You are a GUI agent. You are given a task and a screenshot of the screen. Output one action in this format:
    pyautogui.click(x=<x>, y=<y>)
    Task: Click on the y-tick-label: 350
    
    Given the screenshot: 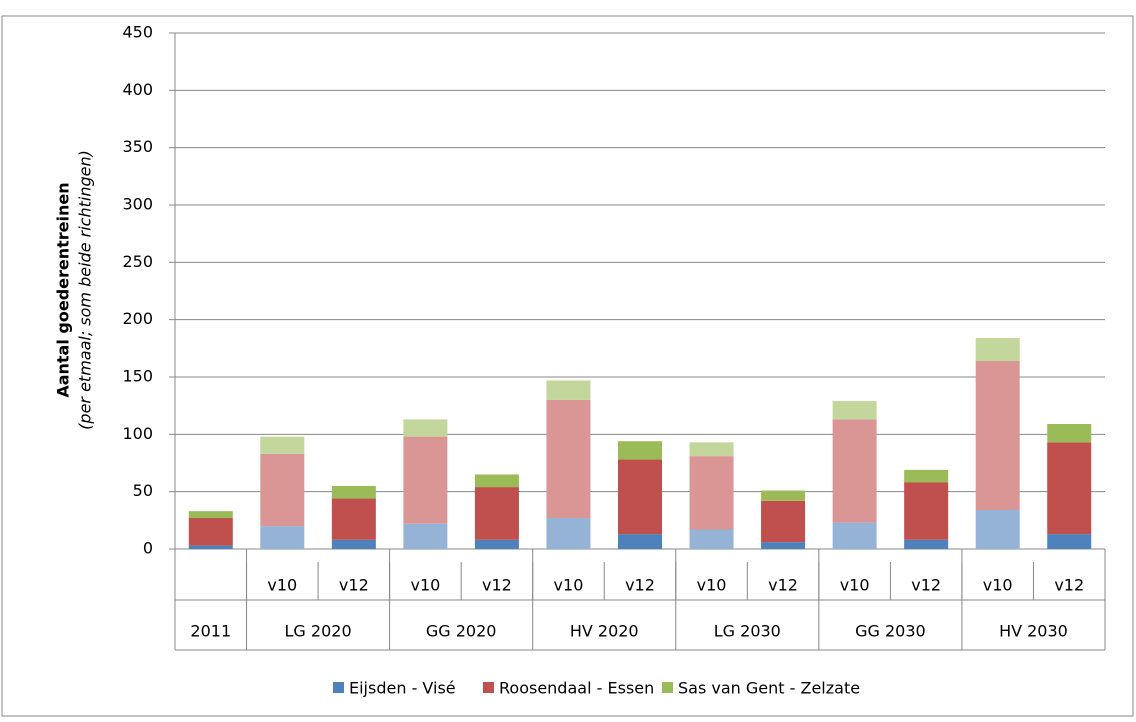 What is the action you would take?
    pyautogui.click(x=137, y=146)
    